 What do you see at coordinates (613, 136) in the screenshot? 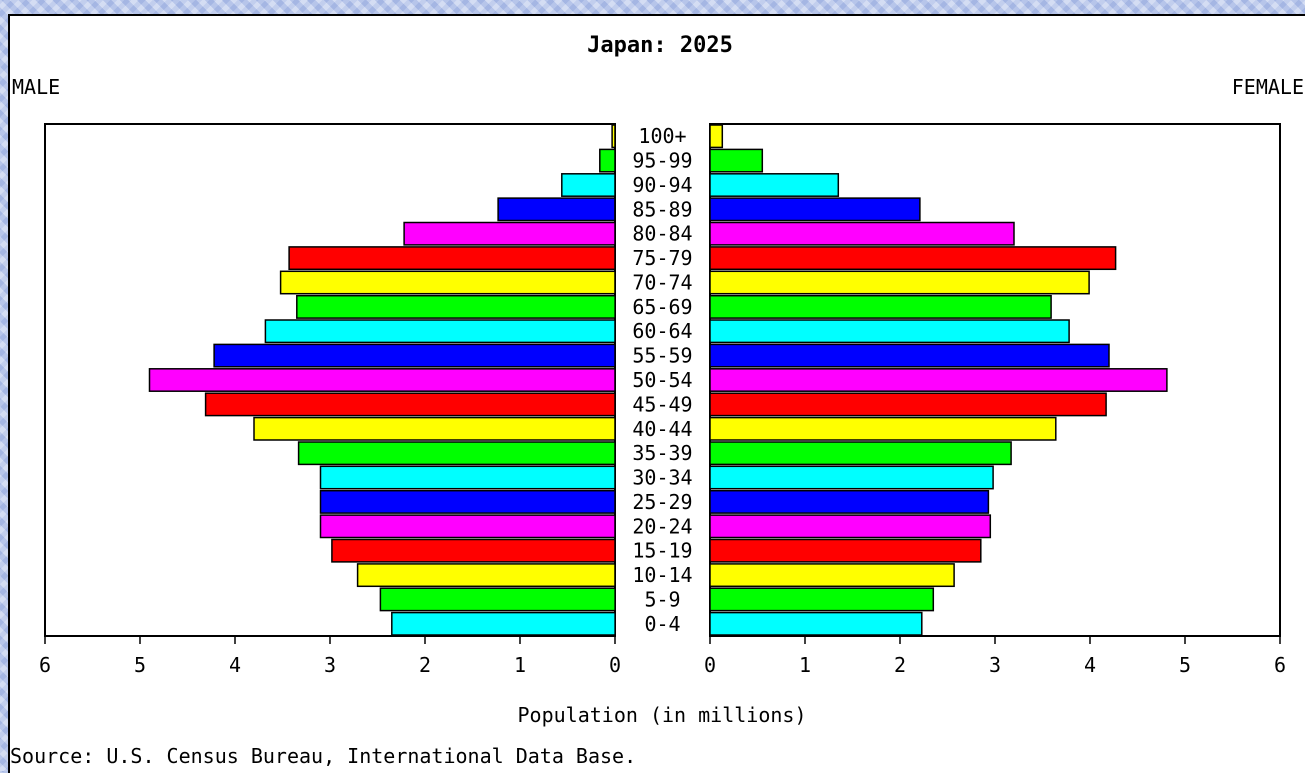
I see `male-bar-100+` at bounding box center [613, 136].